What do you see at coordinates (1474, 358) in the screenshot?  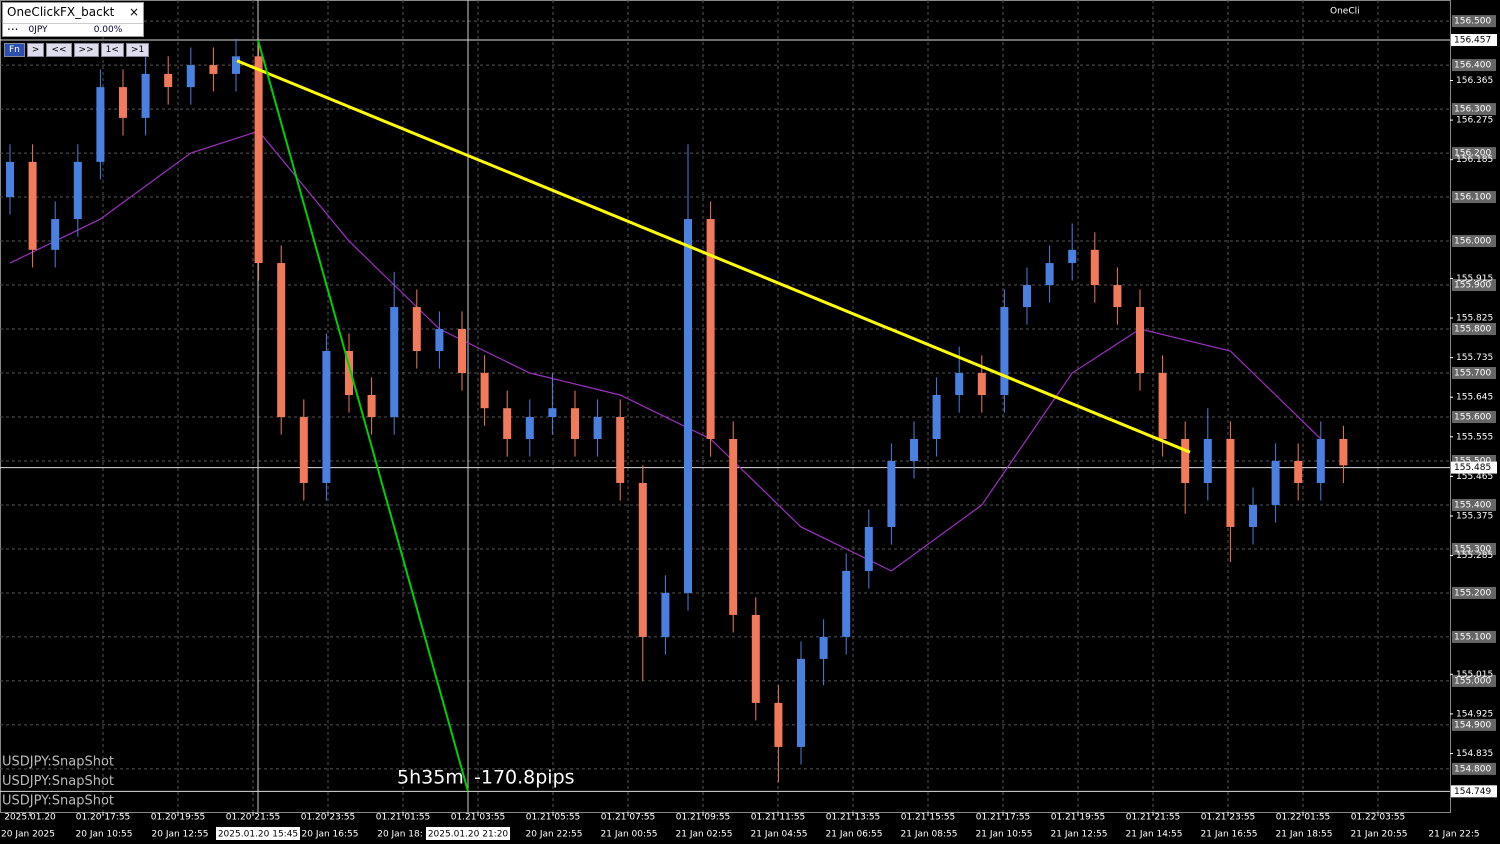 I see `y-tick-label: 155.735` at bounding box center [1474, 358].